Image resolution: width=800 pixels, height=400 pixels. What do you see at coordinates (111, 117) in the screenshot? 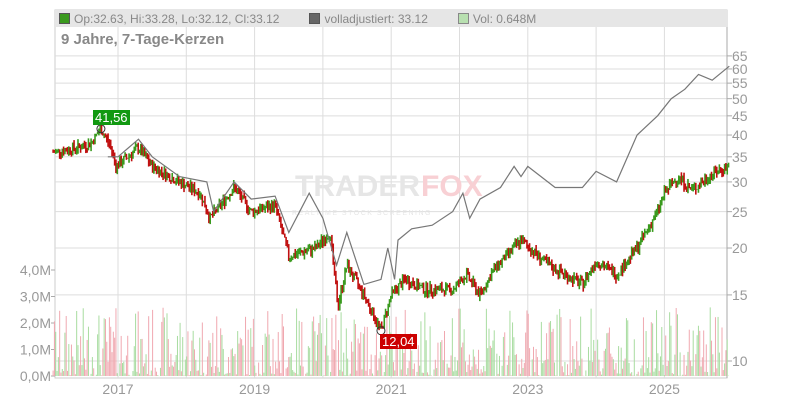
I see `high-label: 41,56` at bounding box center [111, 117].